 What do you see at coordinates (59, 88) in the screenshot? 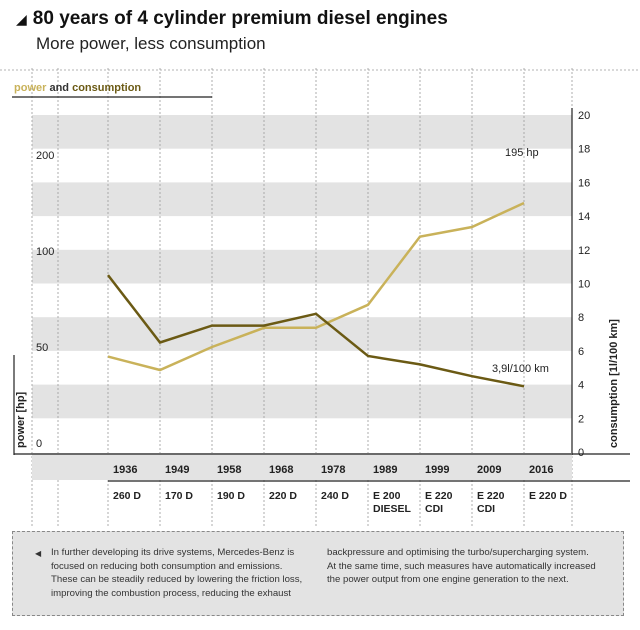
I see `legend-and: and` at bounding box center [59, 88].